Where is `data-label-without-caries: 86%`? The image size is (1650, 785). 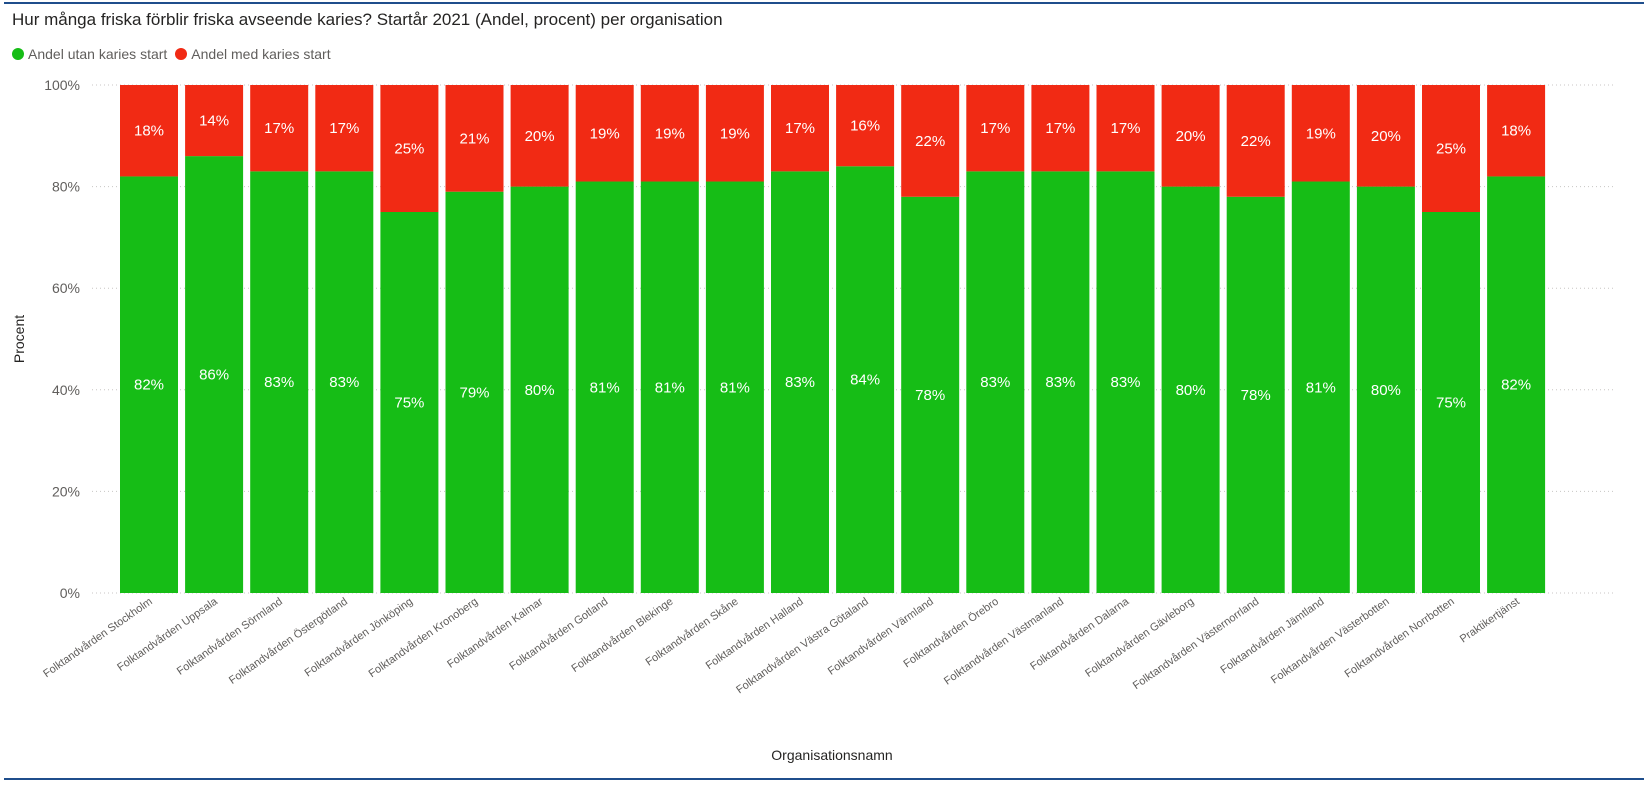 data-label-without-caries: 86% is located at coordinates (214, 375).